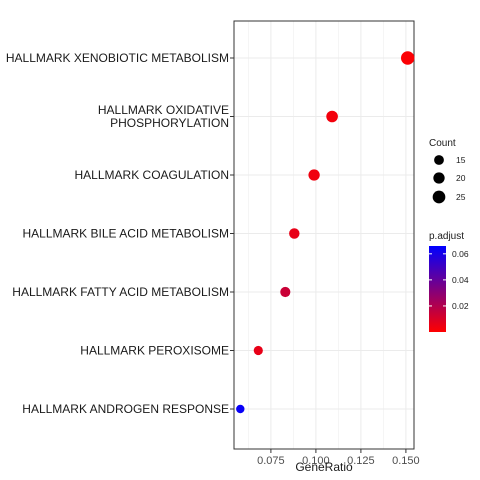 The height and width of the screenshot is (480, 480). Describe the element at coordinates (117, 58) in the screenshot. I see `category-label: HALLMARK XENOBIOTIC METABOLISM` at that location.